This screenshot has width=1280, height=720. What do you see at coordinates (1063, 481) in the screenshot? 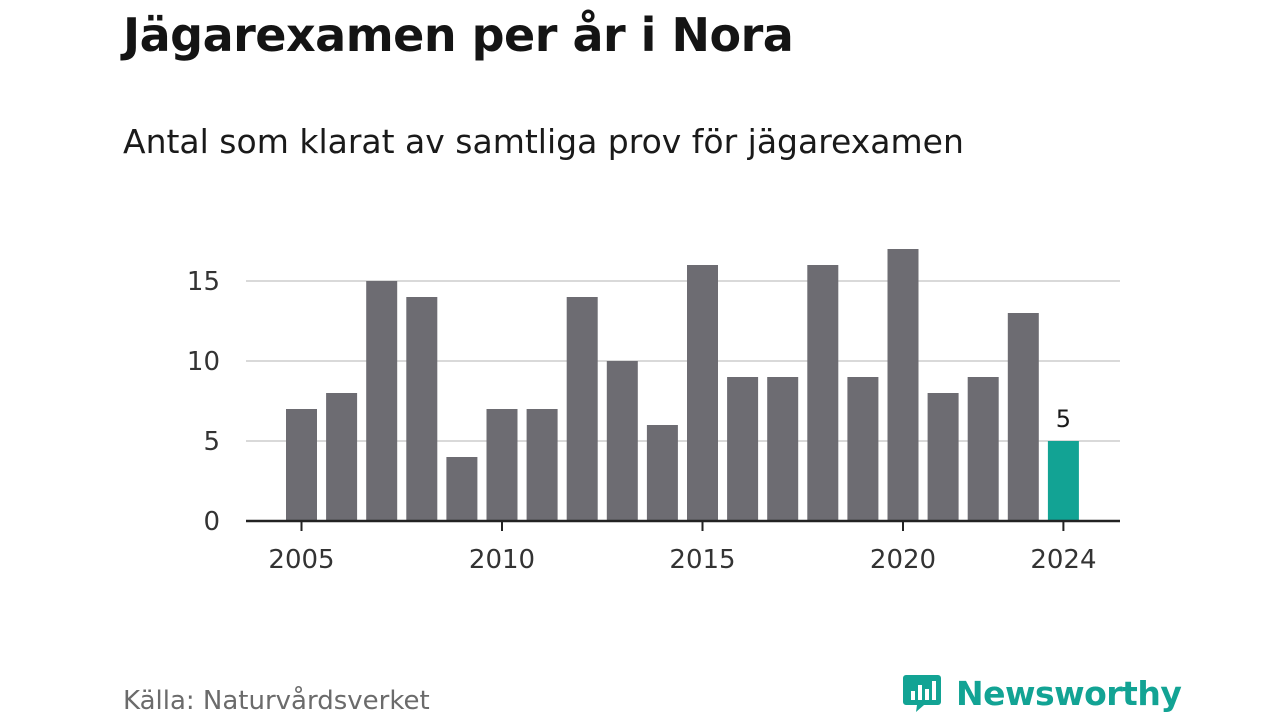
I see `bar-2024` at bounding box center [1063, 481].